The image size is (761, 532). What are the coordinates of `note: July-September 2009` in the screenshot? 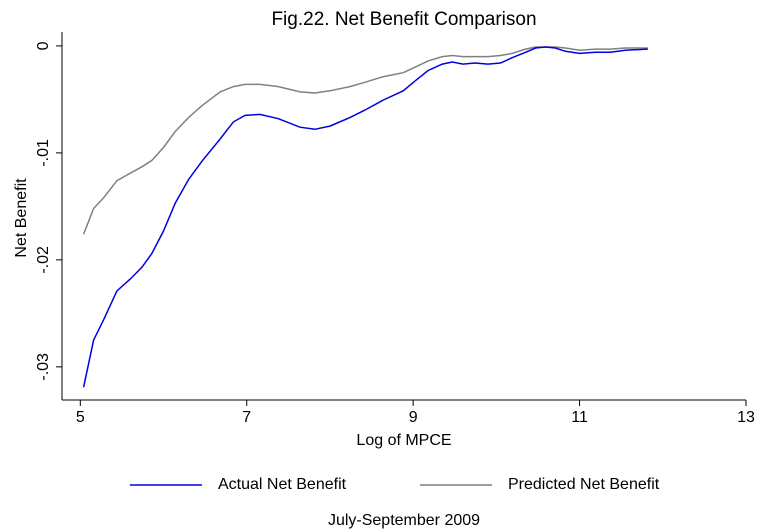 It's located at (404, 520).